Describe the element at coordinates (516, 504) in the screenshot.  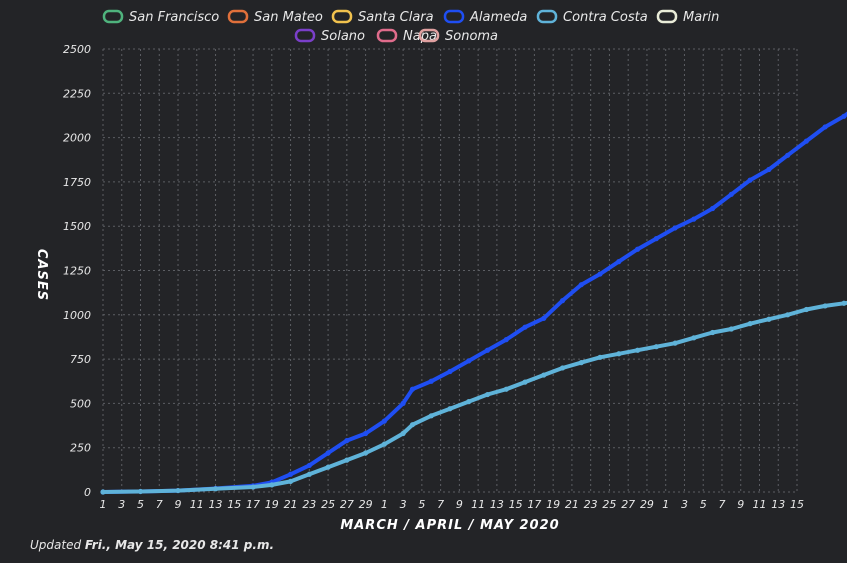
I see `x-tick-label: 15` at that location.